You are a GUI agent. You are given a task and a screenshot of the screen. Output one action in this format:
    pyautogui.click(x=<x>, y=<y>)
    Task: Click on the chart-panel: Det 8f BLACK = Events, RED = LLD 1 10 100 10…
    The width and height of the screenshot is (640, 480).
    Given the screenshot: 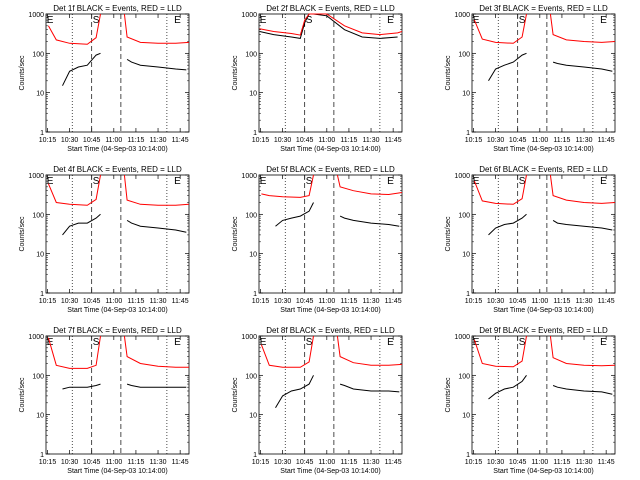 What is the action you would take?
    pyautogui.click(x=317, y=400)
    